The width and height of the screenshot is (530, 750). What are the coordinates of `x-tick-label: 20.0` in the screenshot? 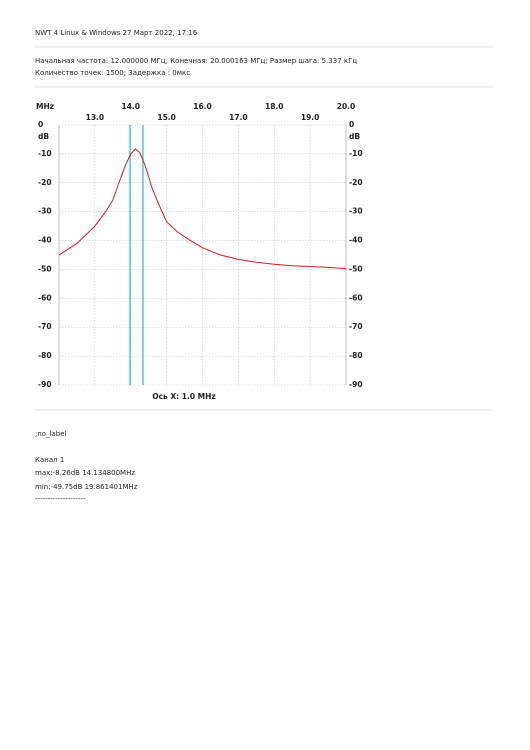 It's located at (346, 106).